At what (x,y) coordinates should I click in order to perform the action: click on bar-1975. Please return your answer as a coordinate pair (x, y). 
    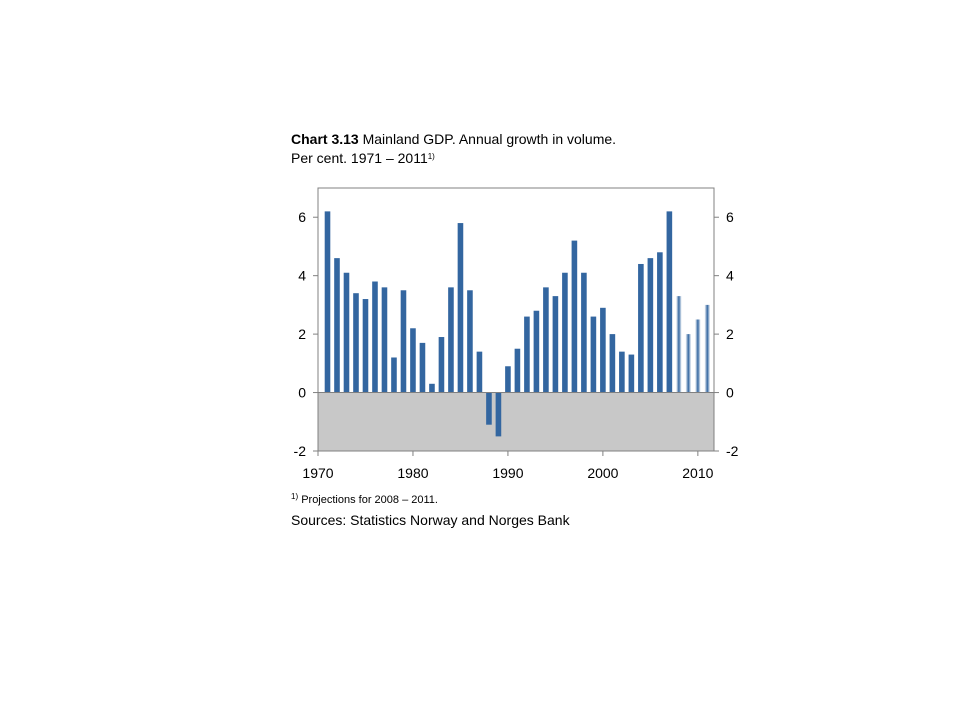
    Looking at the image, I should click on (365, 346).